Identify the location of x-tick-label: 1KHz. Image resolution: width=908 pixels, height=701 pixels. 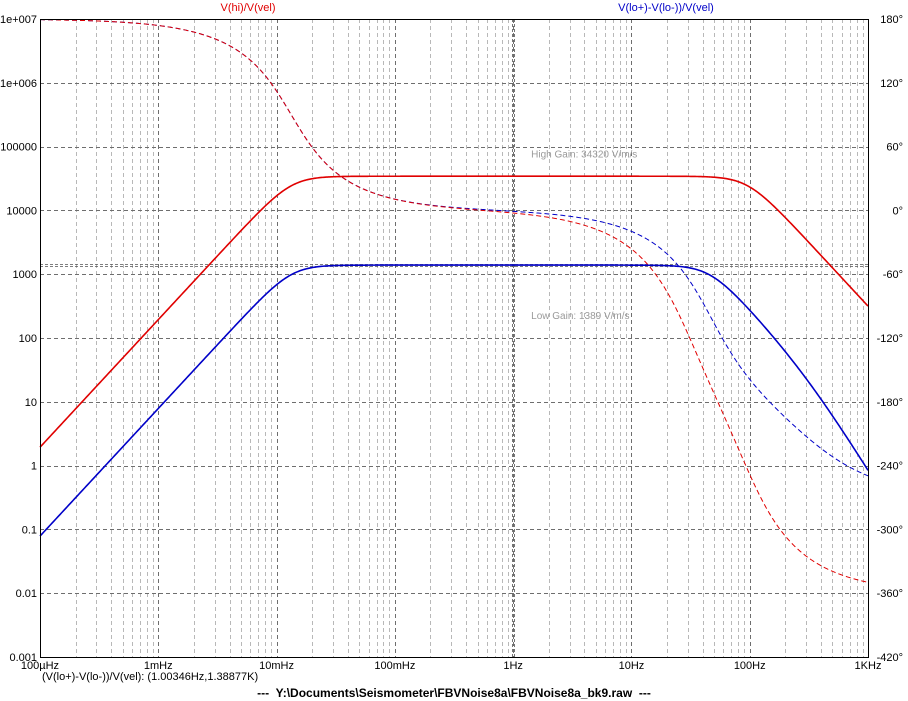
(868, 665).